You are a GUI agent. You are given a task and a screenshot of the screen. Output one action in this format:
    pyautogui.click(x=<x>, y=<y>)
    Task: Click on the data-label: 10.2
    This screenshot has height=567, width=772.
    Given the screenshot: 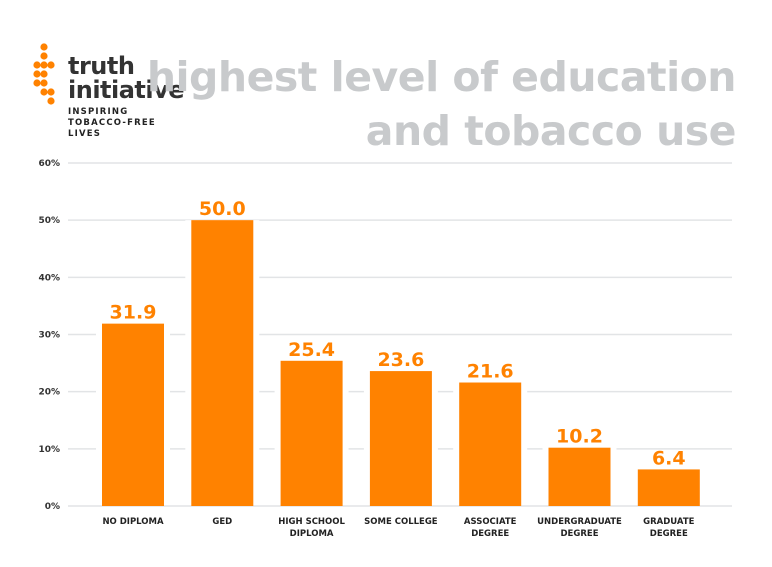 What is the action you would take?
    pyautogui.click(x=579, y=437)
    